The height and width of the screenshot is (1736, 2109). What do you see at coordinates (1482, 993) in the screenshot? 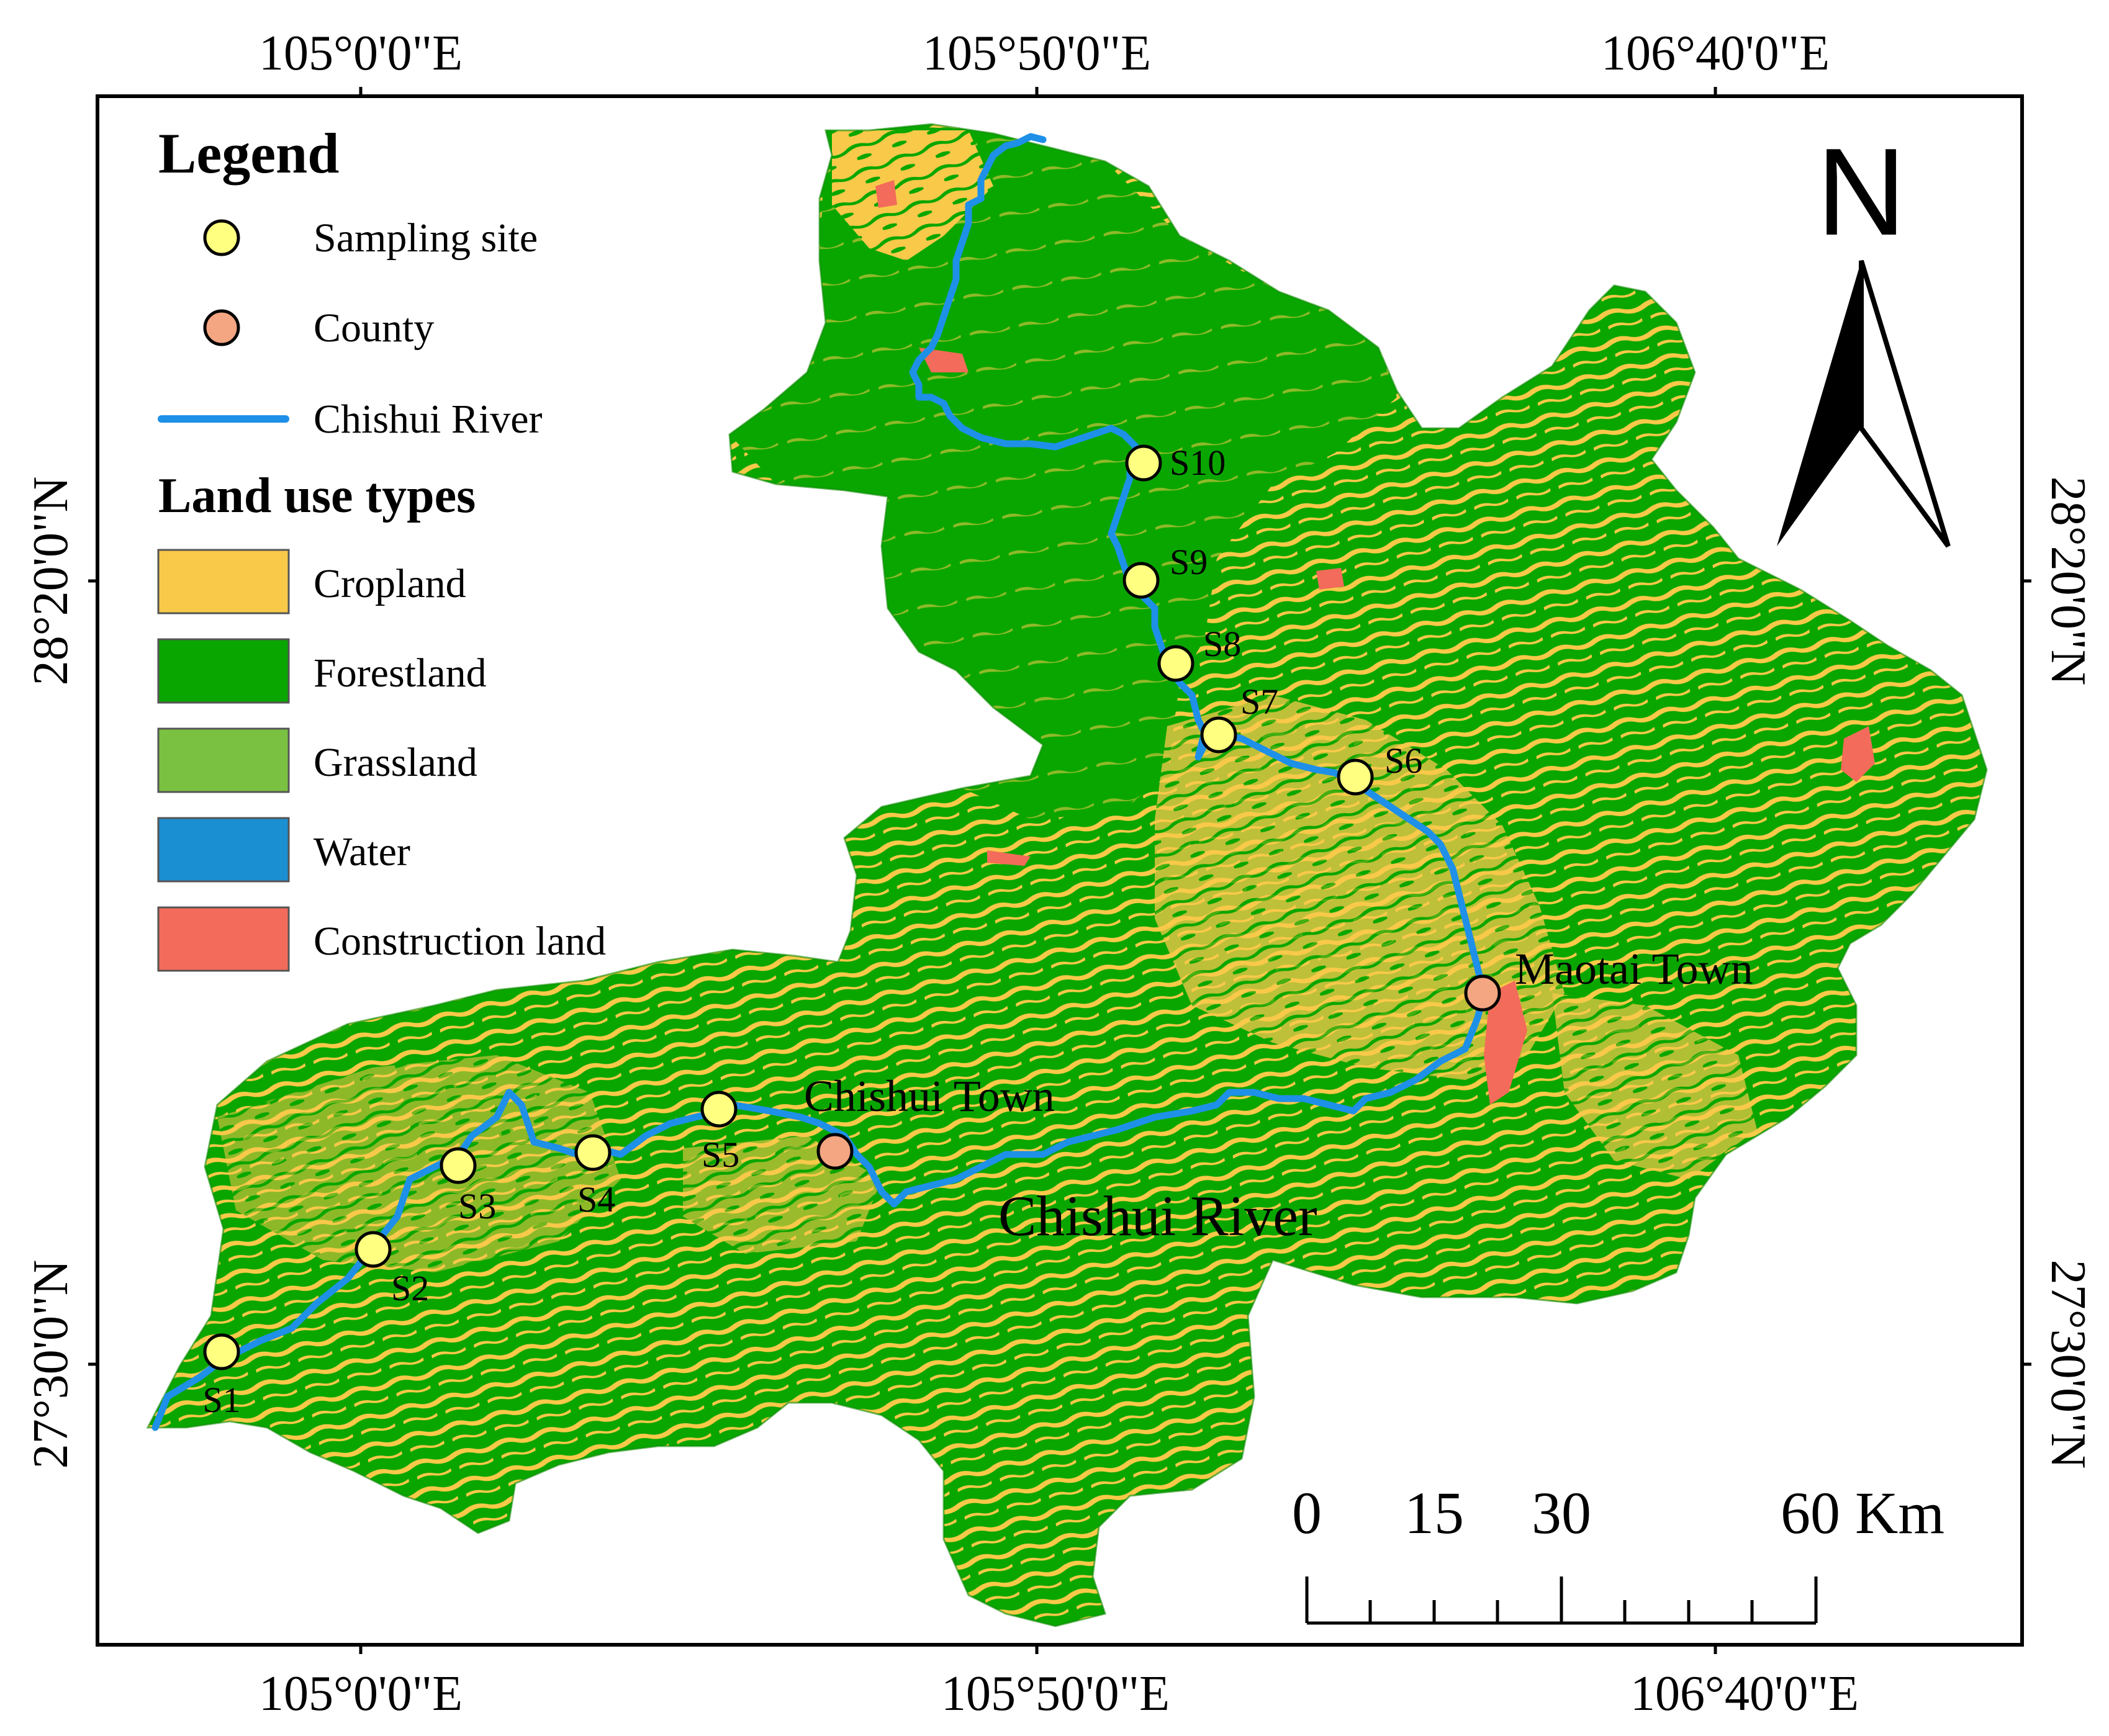
I see `county-marker-maotai` at bounding box center [1482, 993].